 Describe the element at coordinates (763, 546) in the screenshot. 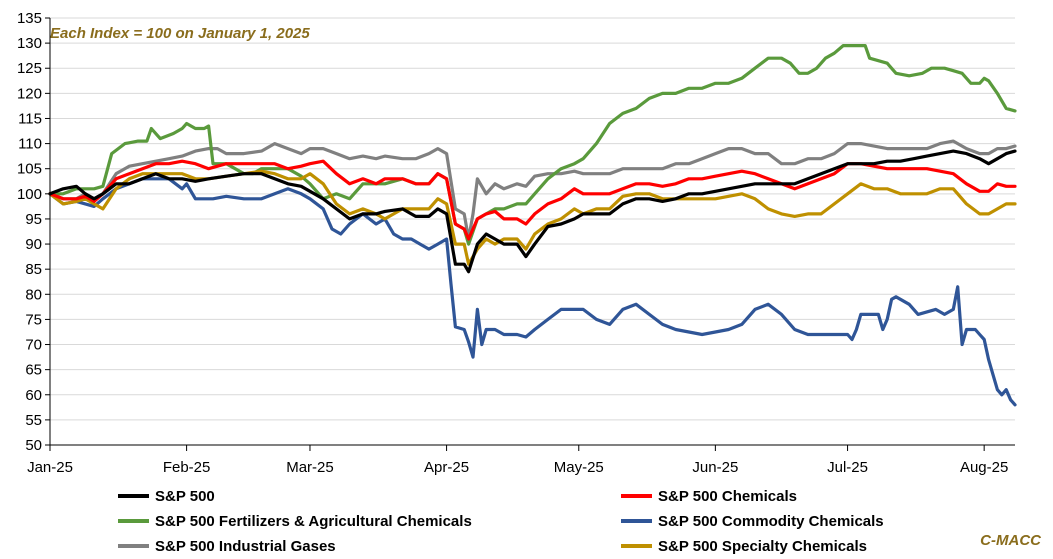

I see `legend-label-specialty: S&P 500 Specialty Chemicals` at that location.